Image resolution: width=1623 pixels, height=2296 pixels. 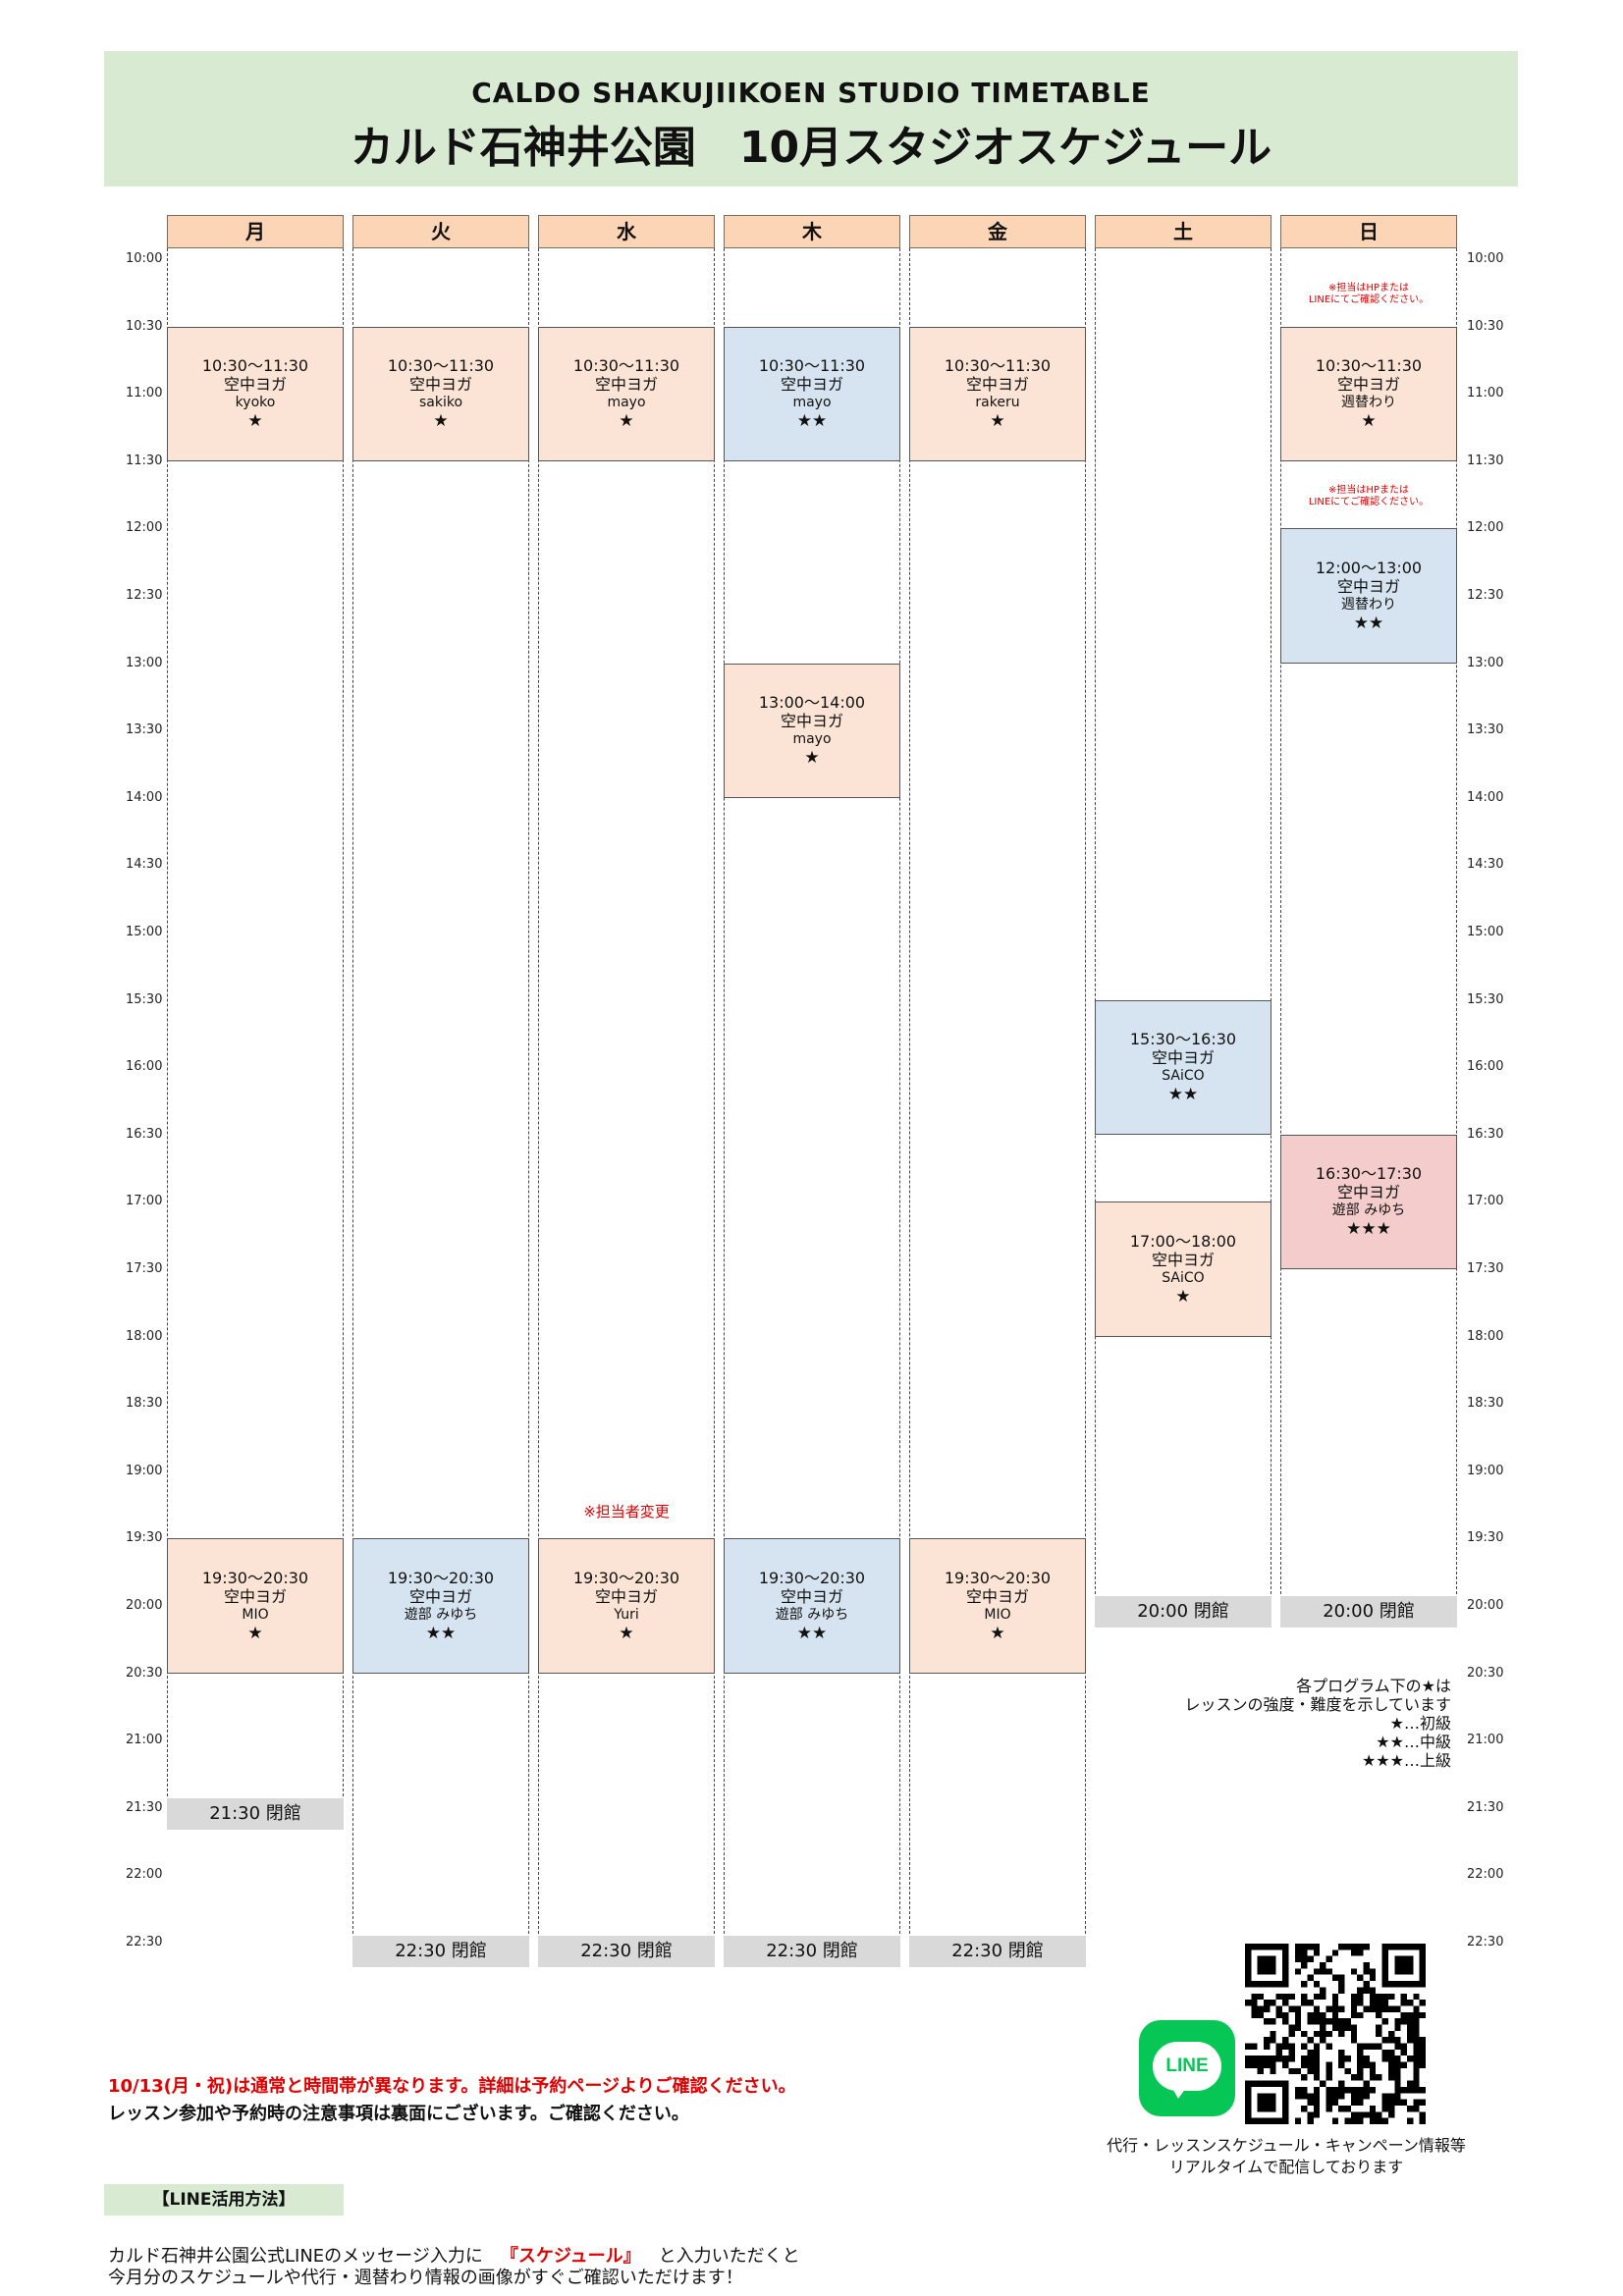 I want to click on legend-line: レッスンの強度・難度を示しています, so click(x=1318, y=1704).